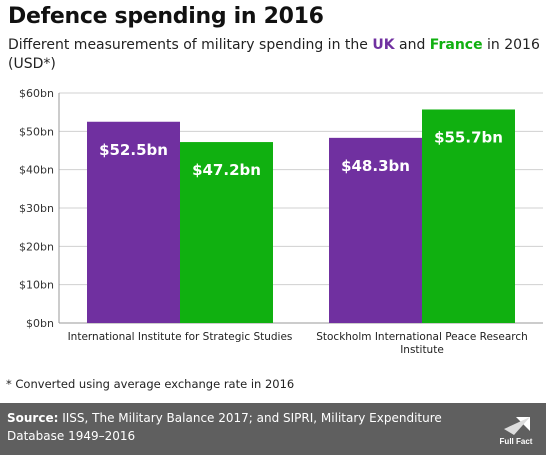 The width and height of the screenshot is (546, 455). What do you see at coordinates (422, 350) in the screenshot?
I see `category-label: Institute` at bounding box center [422, 350].